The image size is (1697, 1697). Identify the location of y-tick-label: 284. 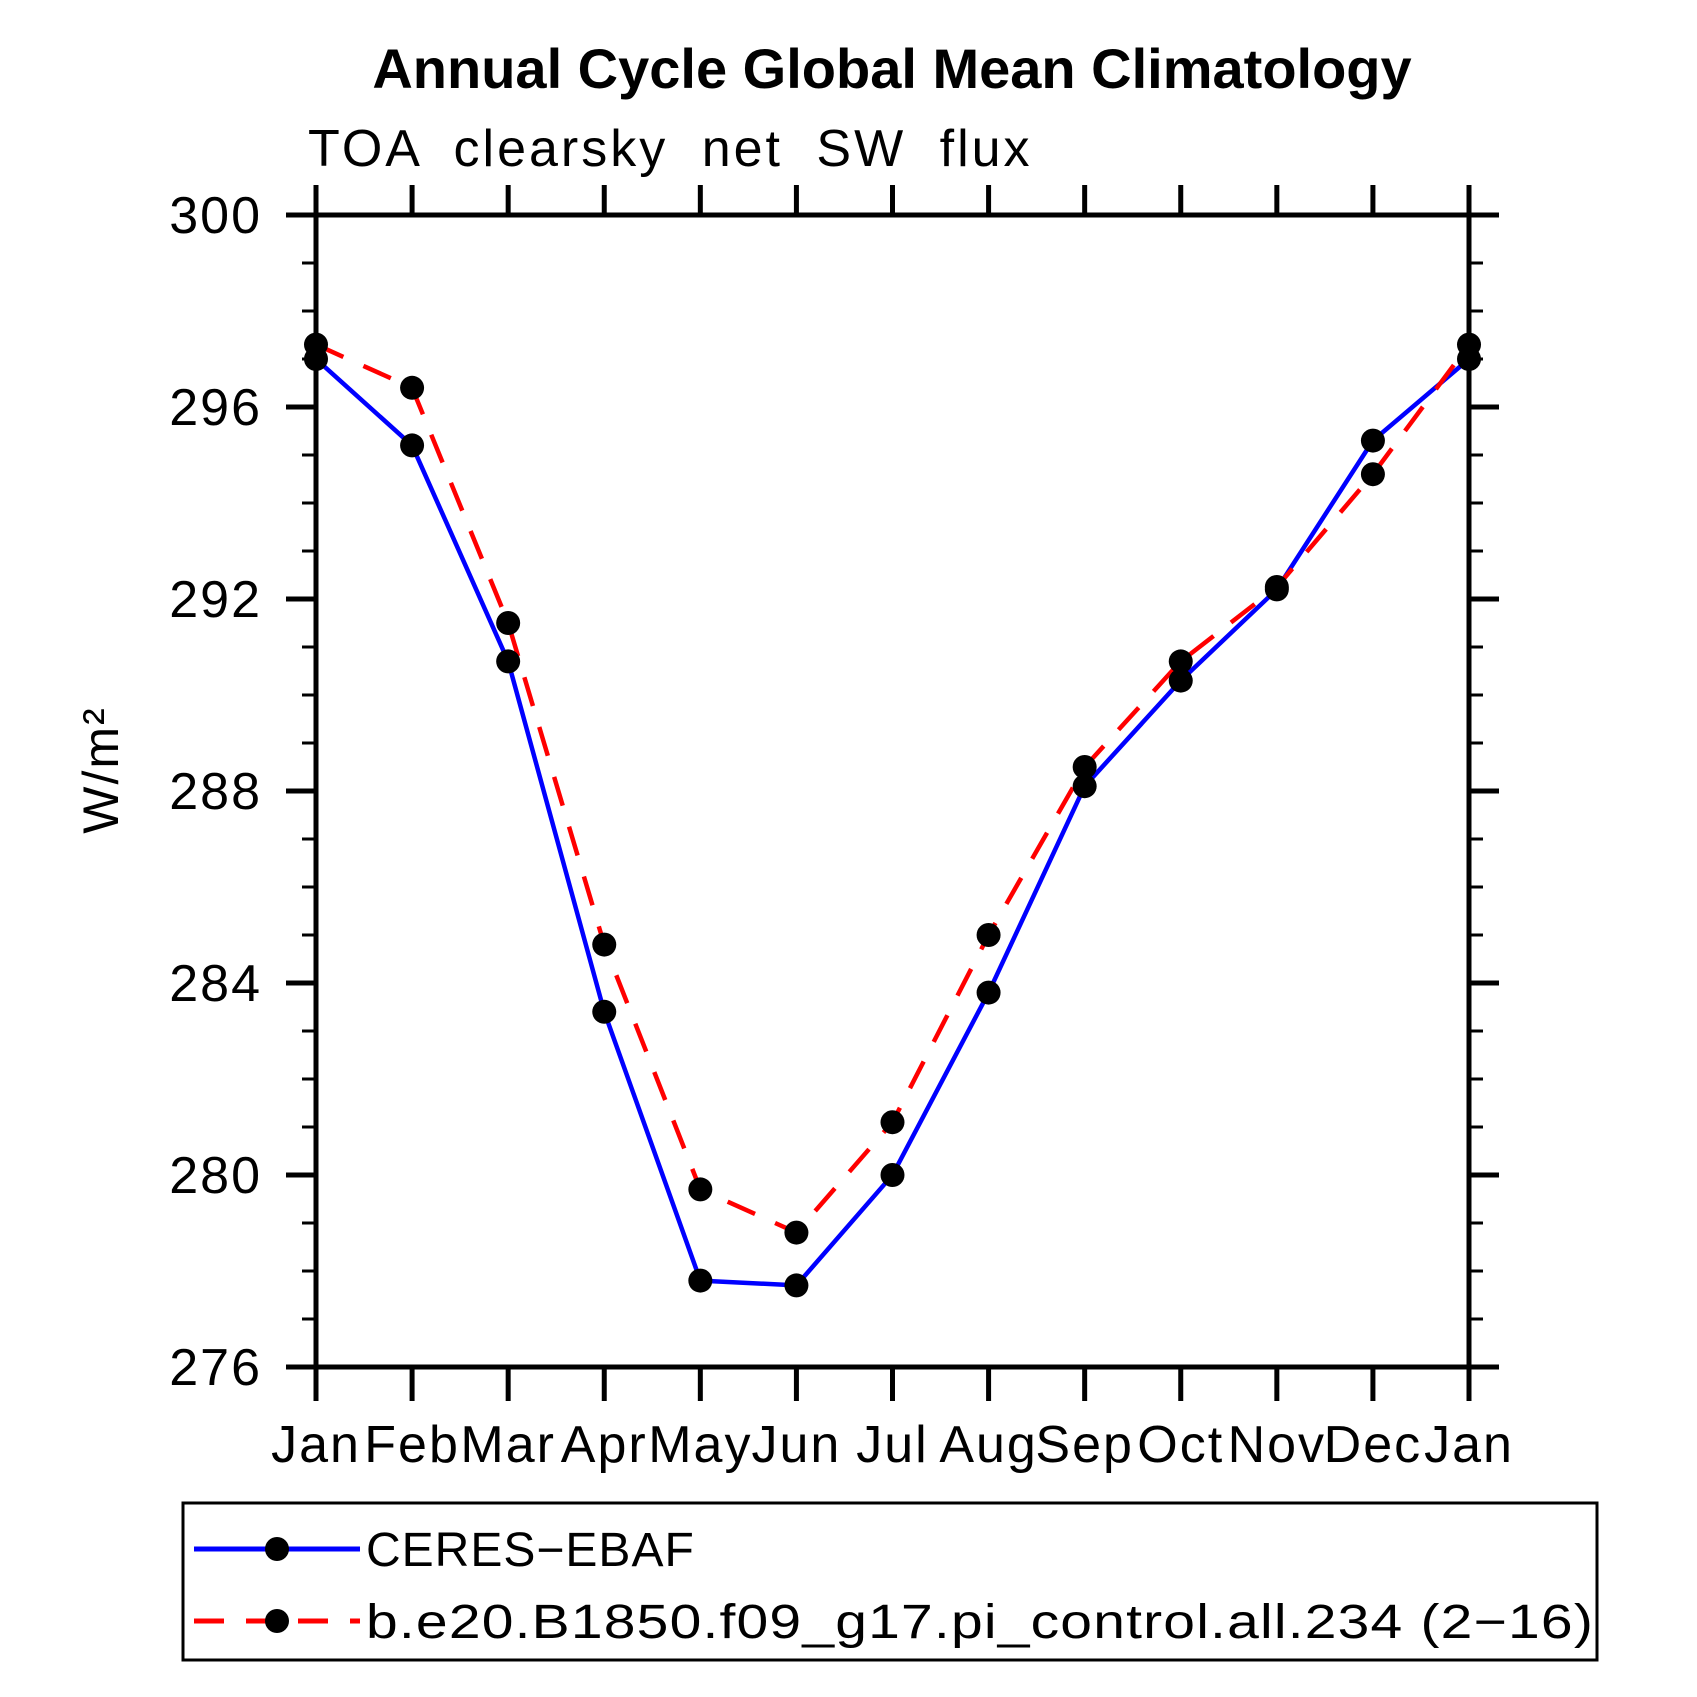
(215, 984).